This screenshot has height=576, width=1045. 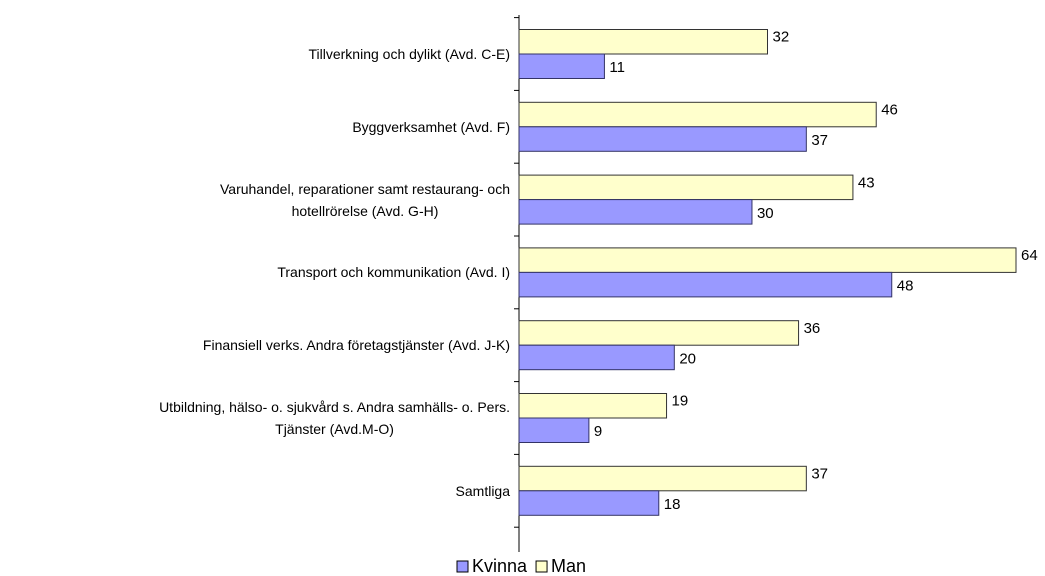 What do you see at coordinates (680, 401) in the screenshot?
I see `value-label: 19` at bounding box center [680, 401].